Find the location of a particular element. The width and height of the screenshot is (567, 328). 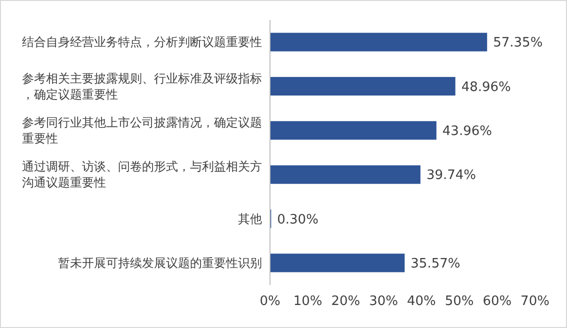

x-tick-label: 10% is located at coordinates (307, 301).